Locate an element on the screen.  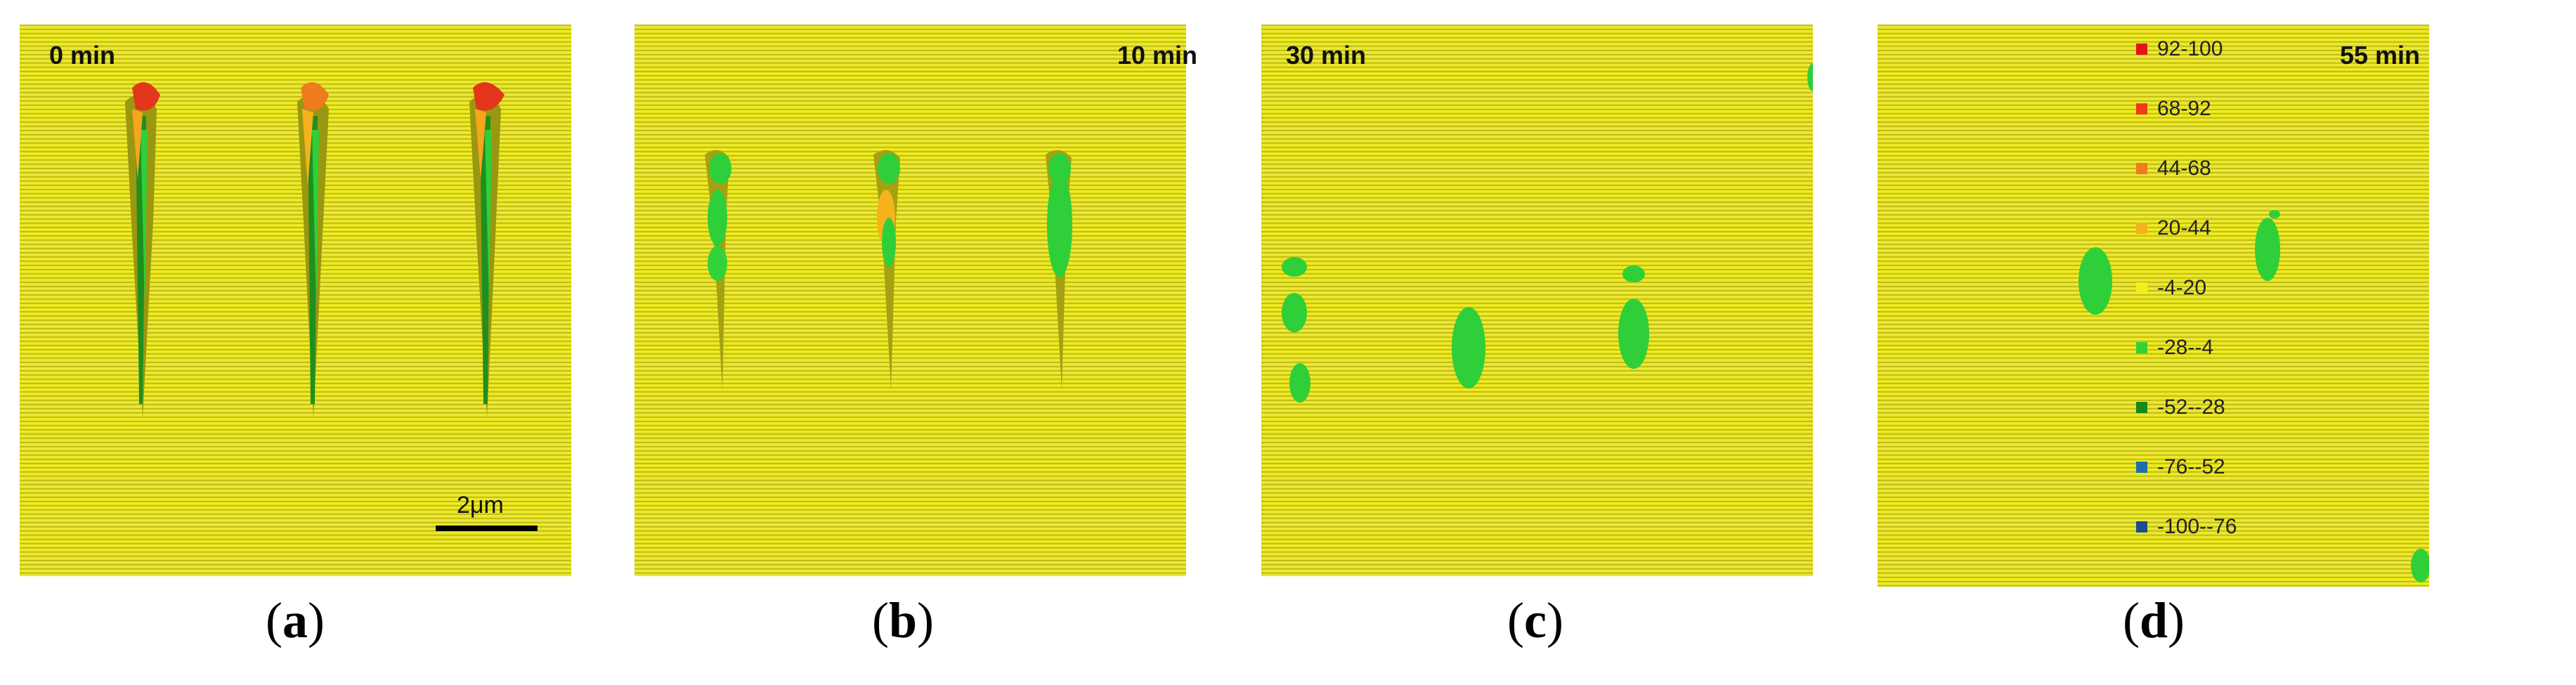
legend-item: 92-100 is located at coordinates (2179, 49).